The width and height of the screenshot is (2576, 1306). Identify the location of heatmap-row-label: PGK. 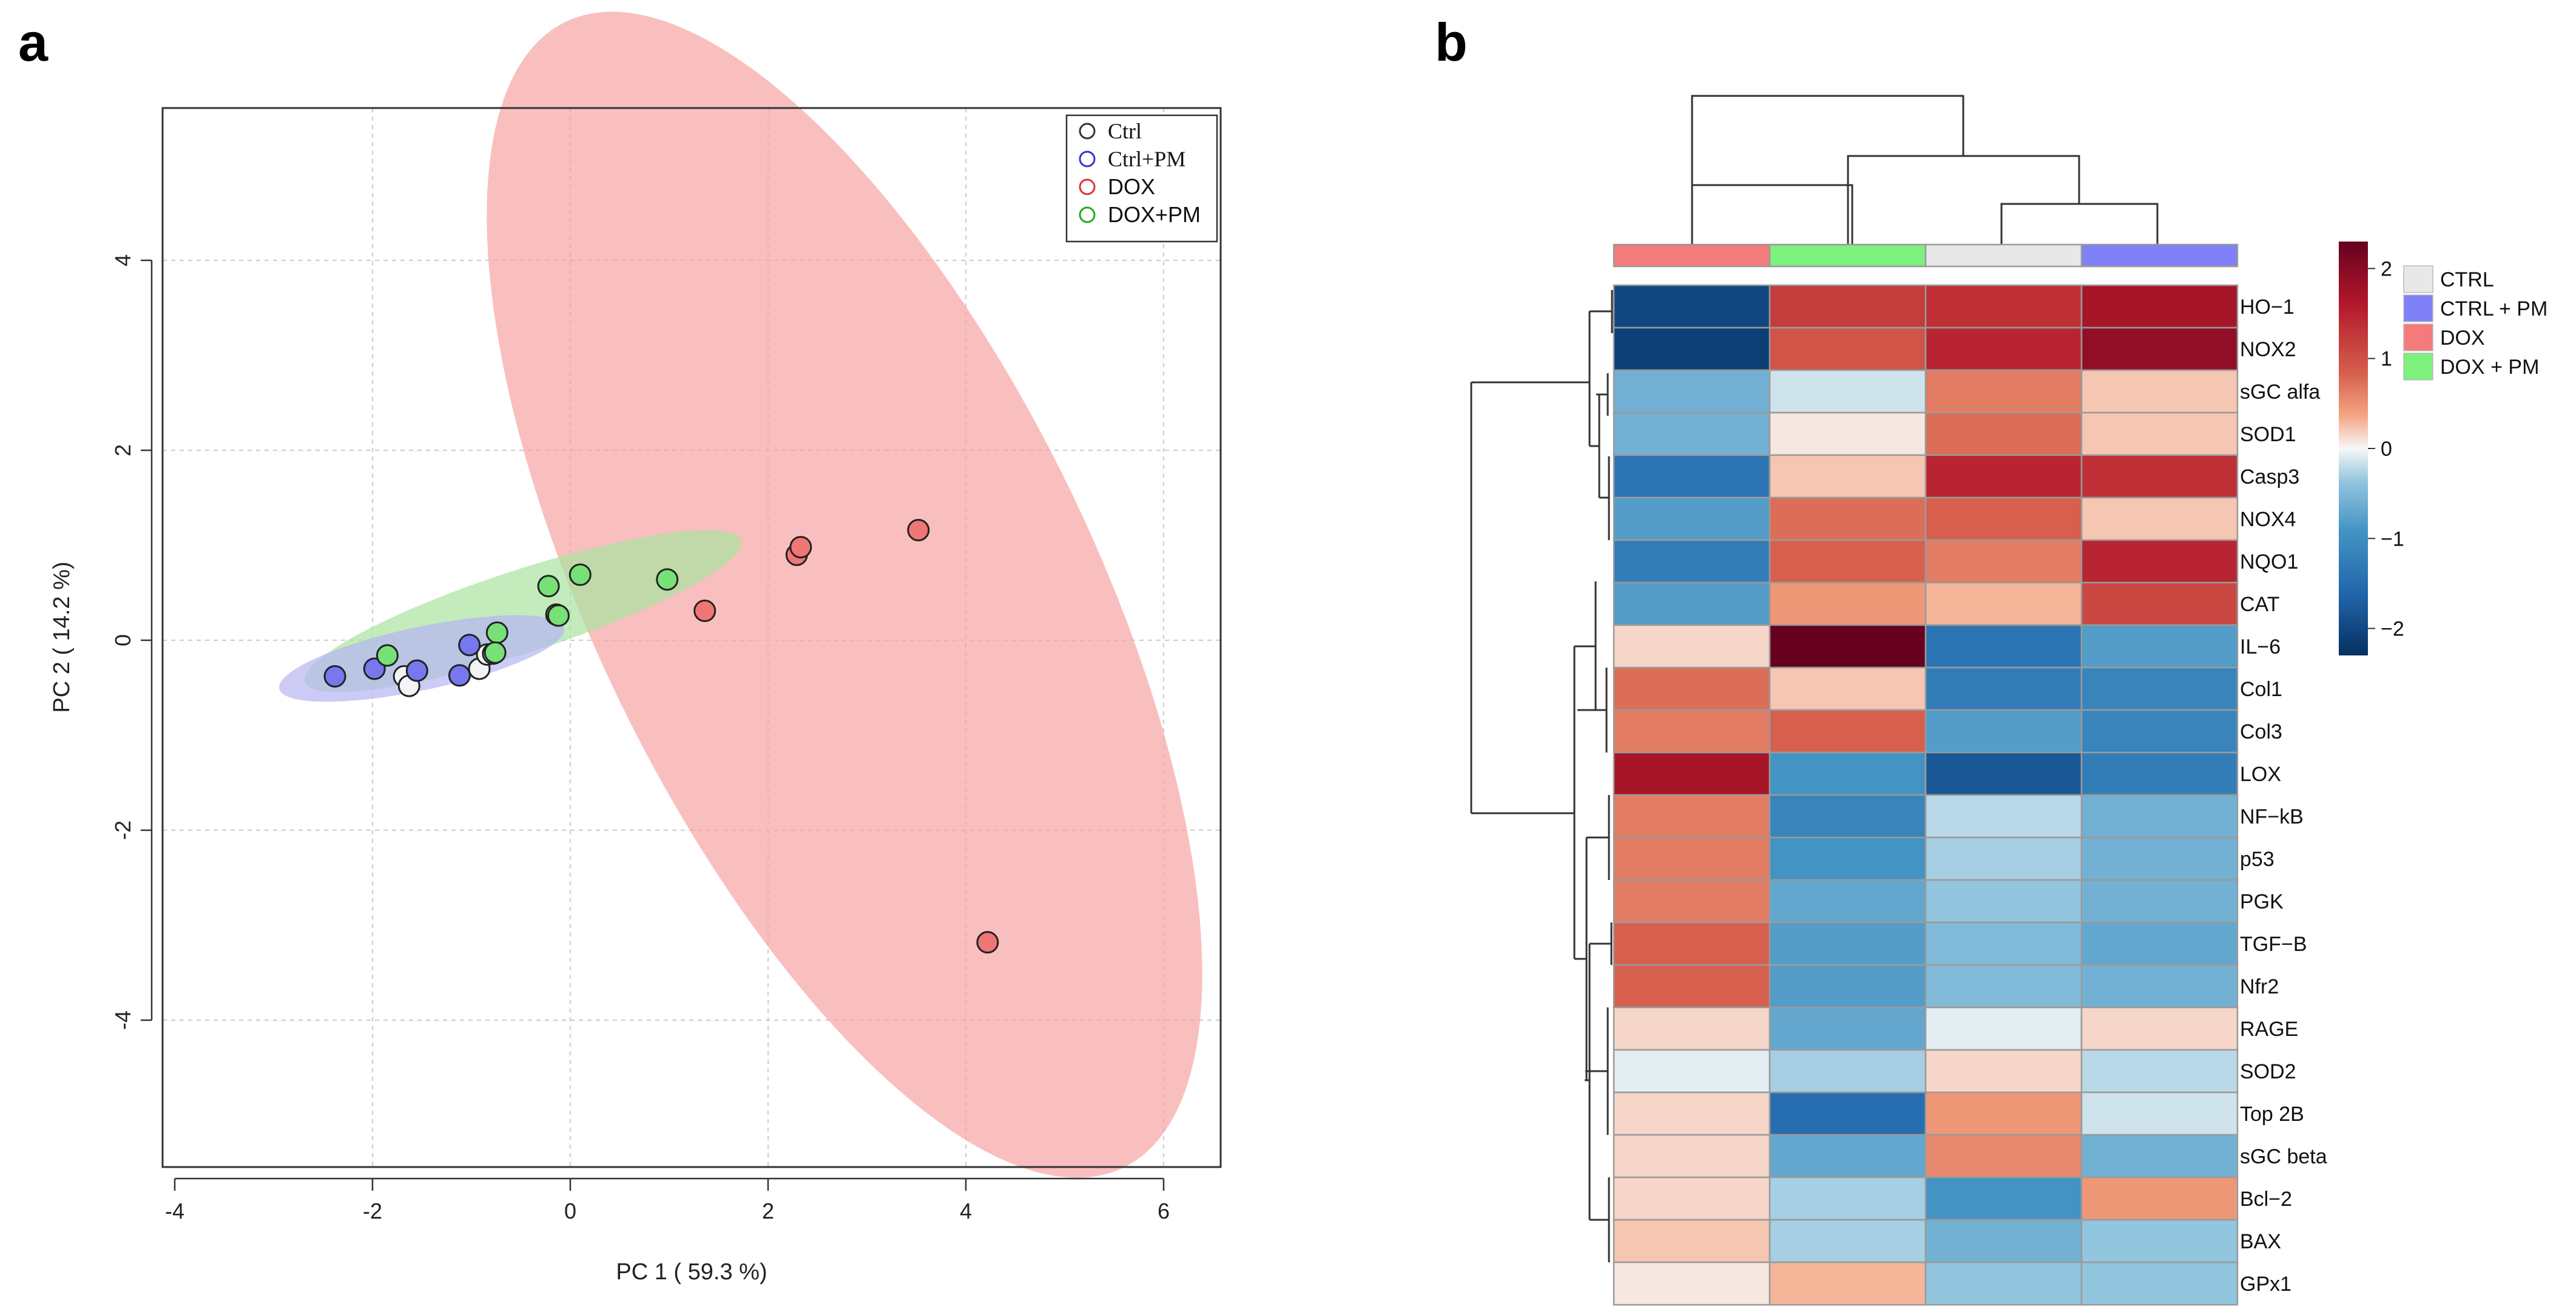
(2262, 902).